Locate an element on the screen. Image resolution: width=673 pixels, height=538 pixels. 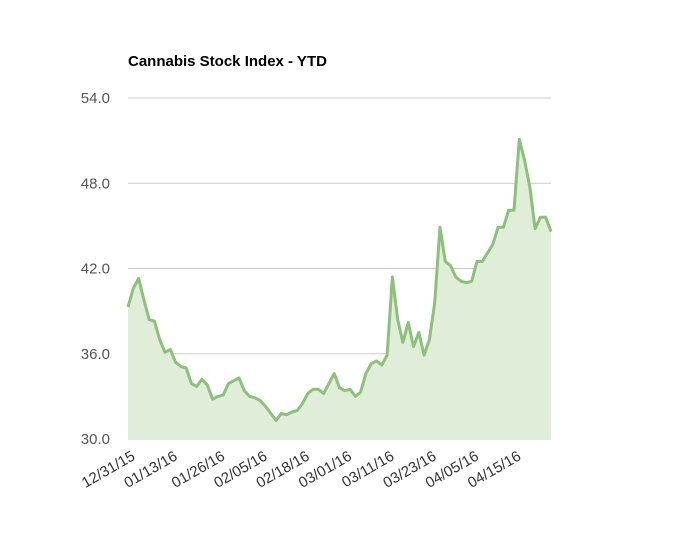
chart-title: Cannabis Stock Index - YTD is located at coordinates (227, 61).